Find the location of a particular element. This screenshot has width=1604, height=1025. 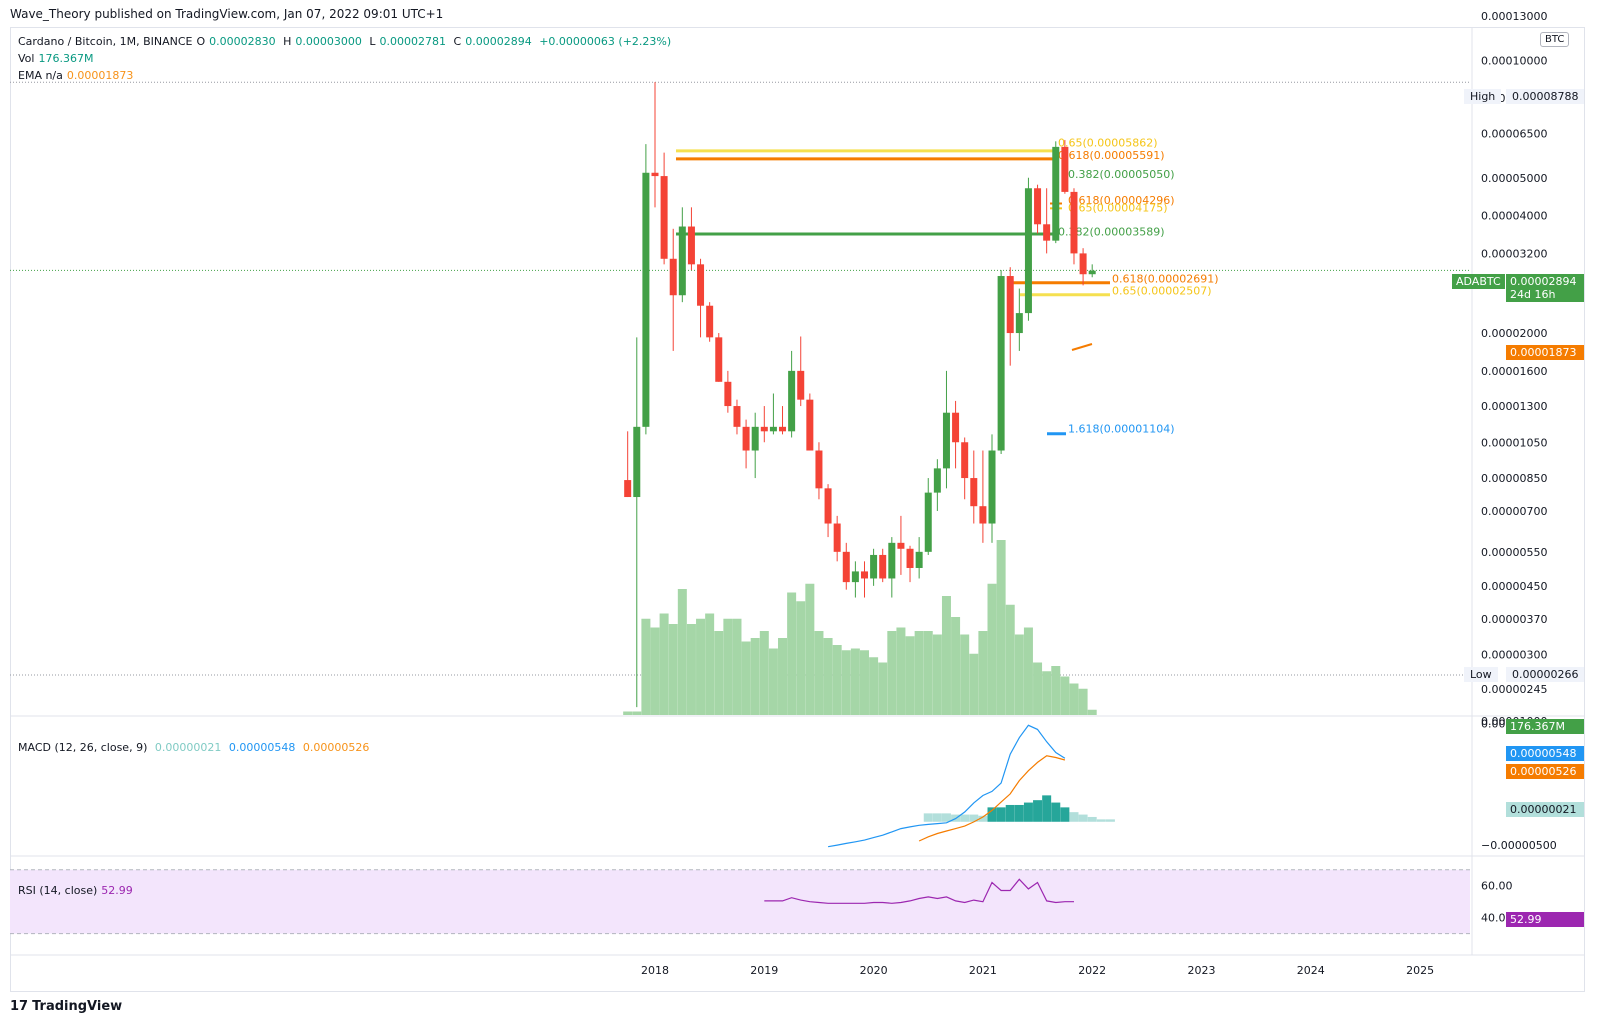

time-tick: 2023 is located at coordinates (1202, 970).